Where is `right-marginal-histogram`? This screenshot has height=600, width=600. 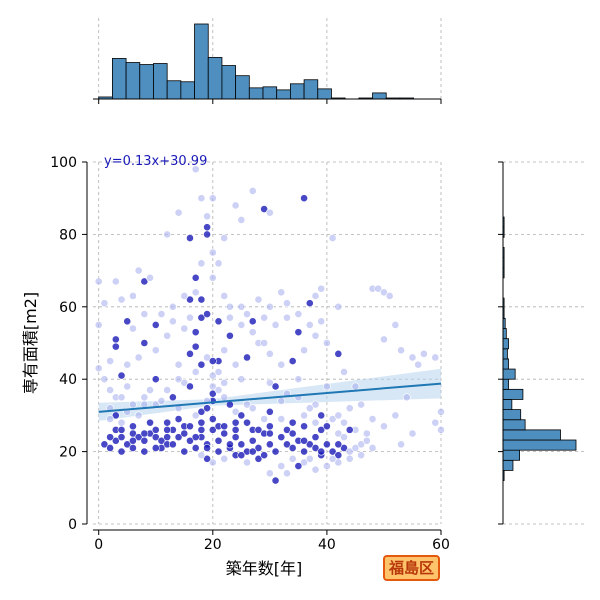
right-marginal-histogram is located at coordinates (541, 343).